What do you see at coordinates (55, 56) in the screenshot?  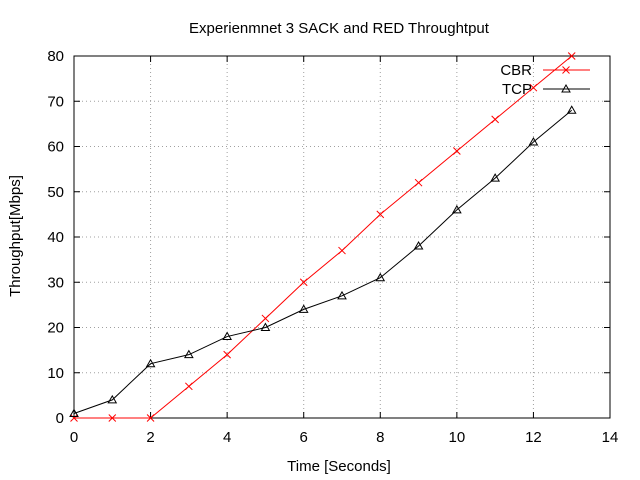 I see `y-tick-label: 80` at bounding box center [55, 56].